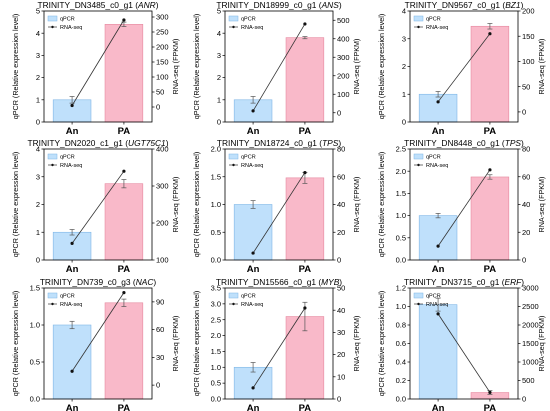  Describe the element at coordinates (97, 5) in the screenshot. I see `chart-title: TRINITY_DN3485_c0_g1 (ANR)` at that location.